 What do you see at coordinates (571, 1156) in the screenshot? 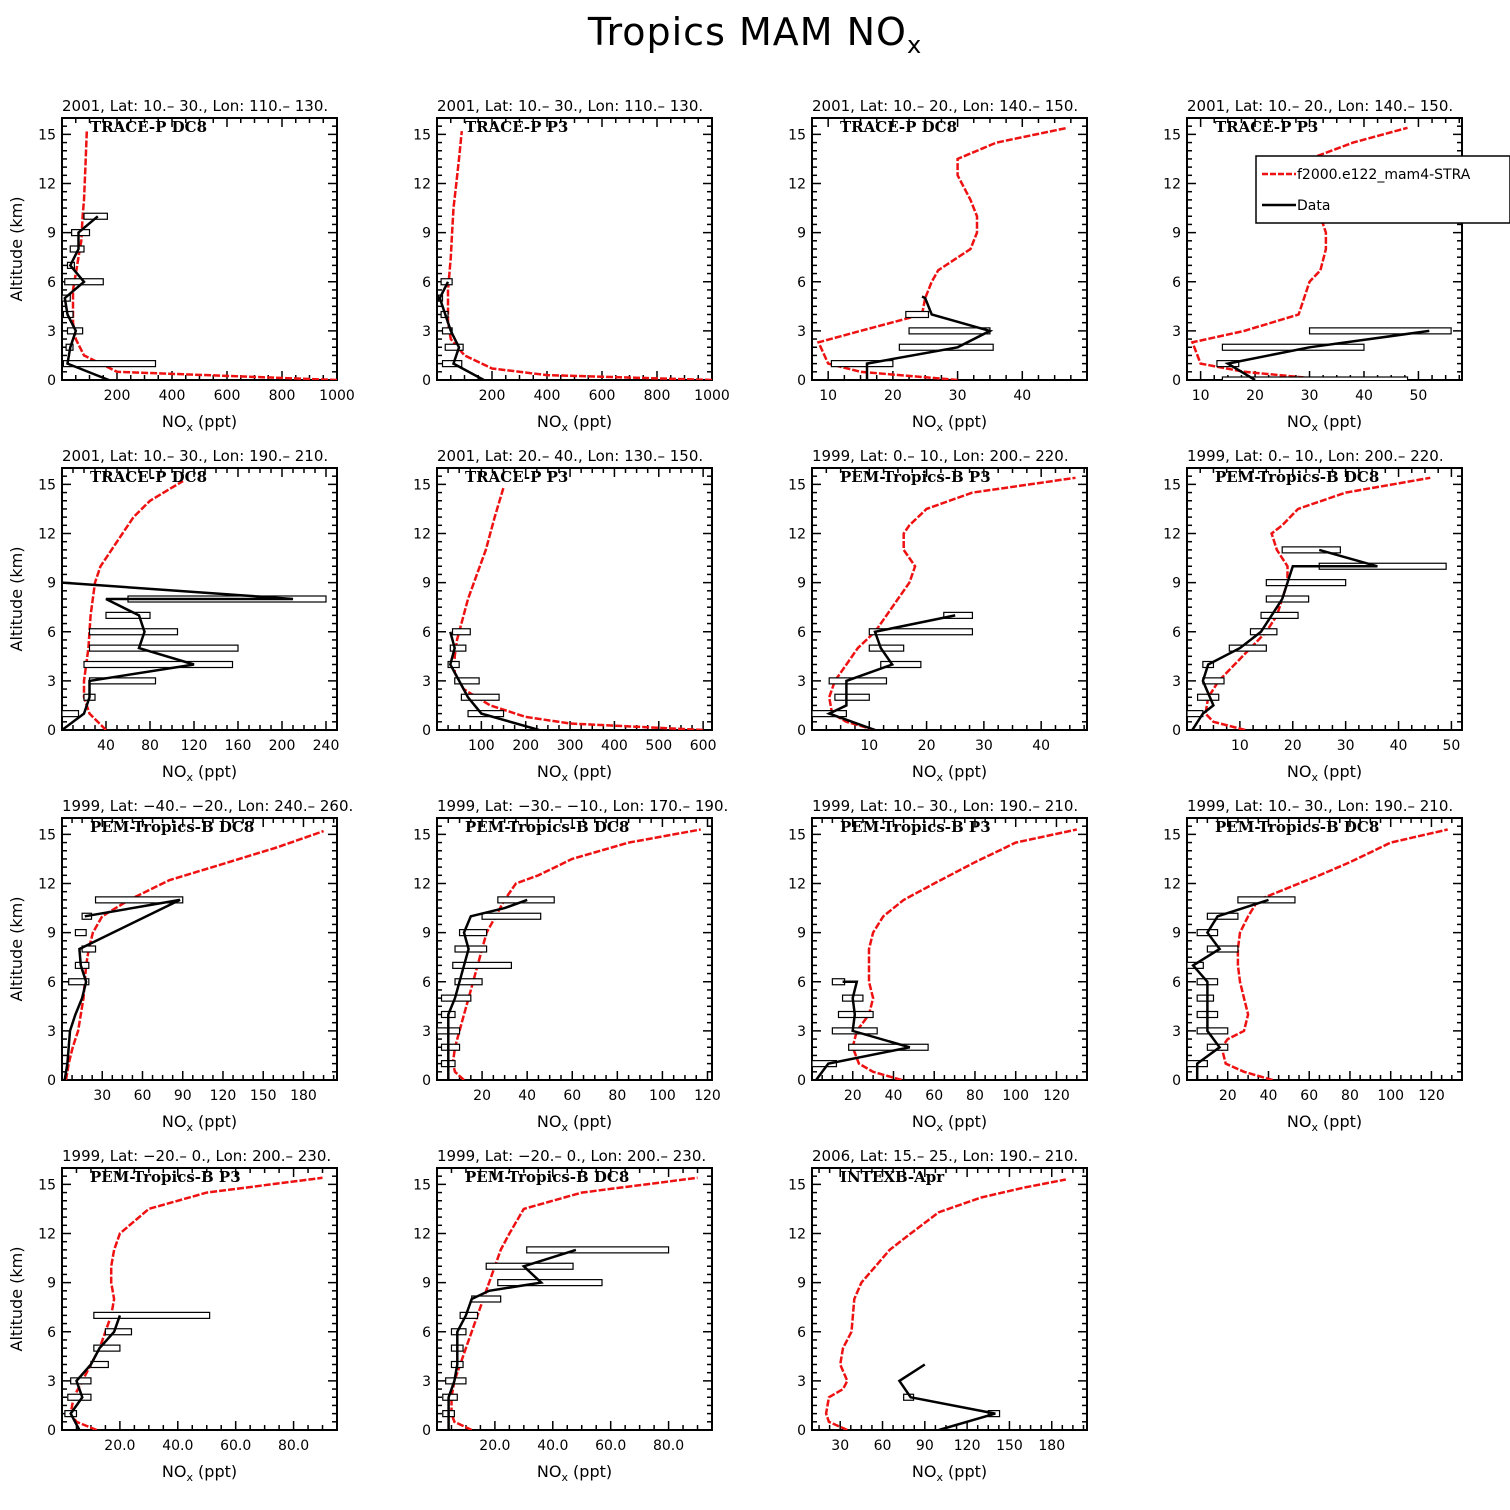
I see `panel-title: 1999, Lat: −20.– 0., Lon: 200.– 230.` at bounding box center [571, 1156].